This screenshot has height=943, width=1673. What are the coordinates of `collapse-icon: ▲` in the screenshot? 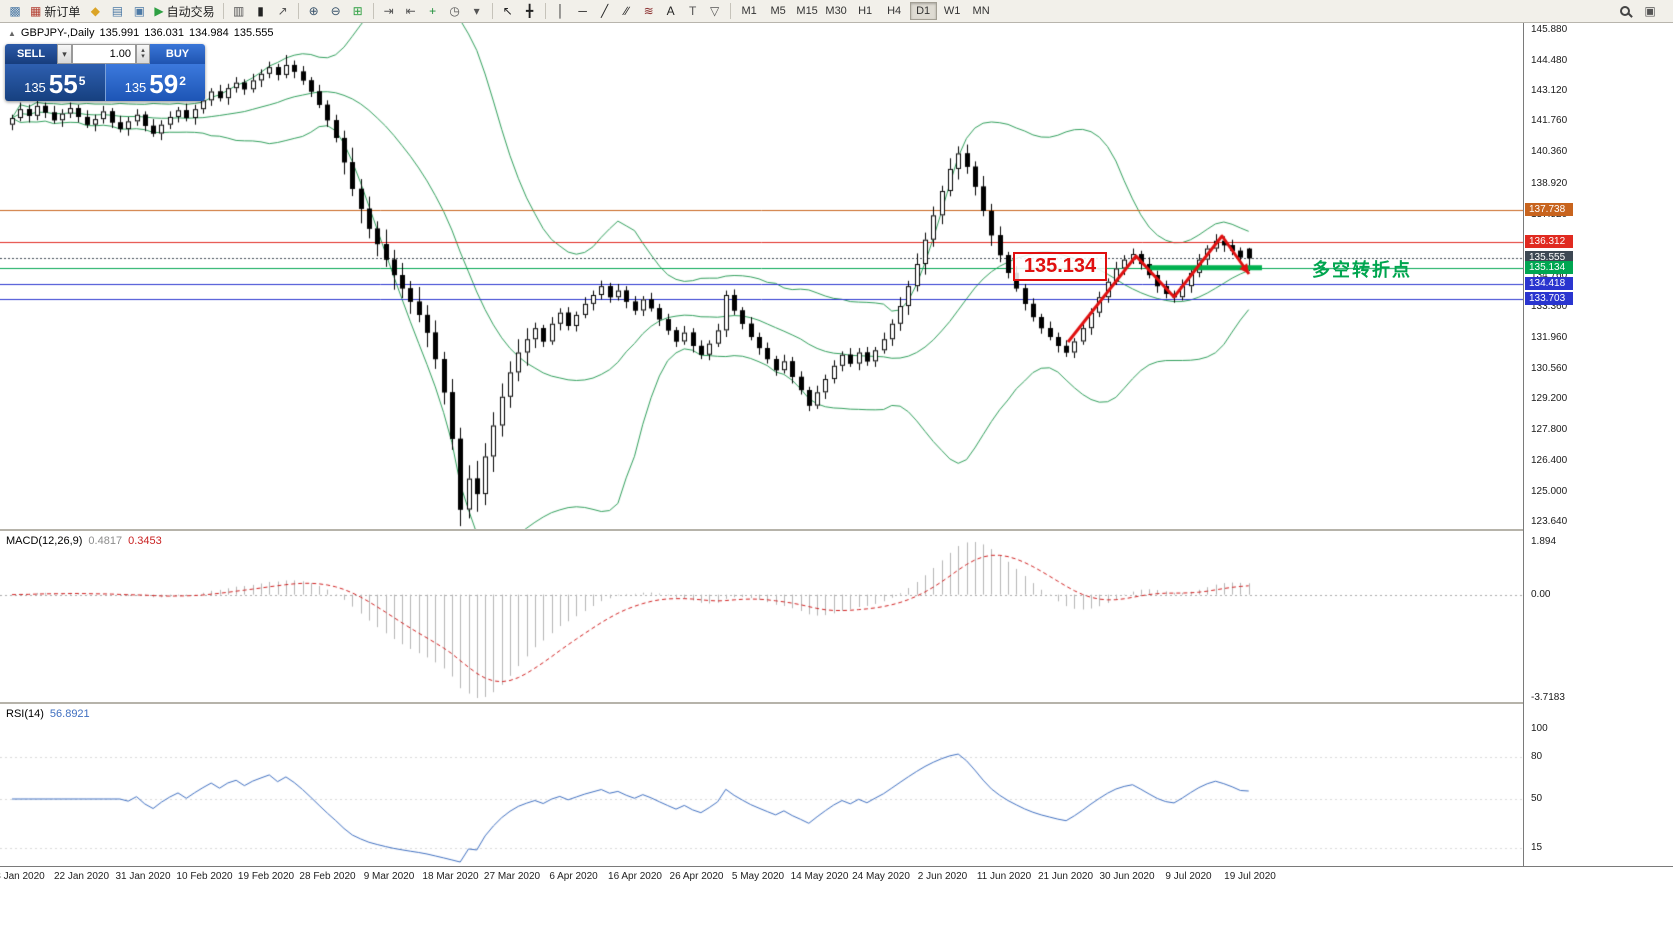 It's located at (12, 33).